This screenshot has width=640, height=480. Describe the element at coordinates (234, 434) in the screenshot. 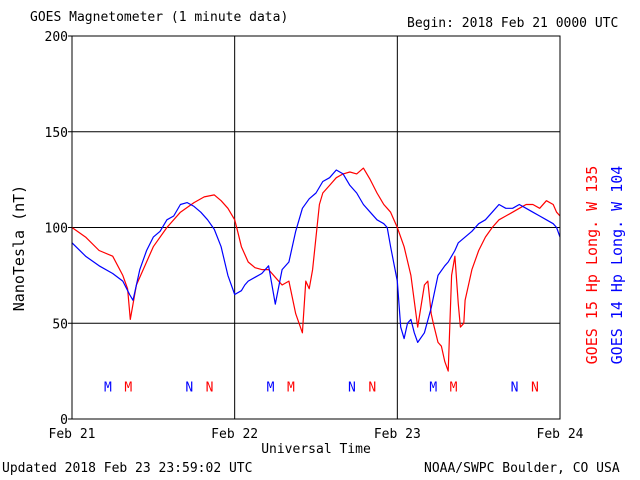

I see `x-tick-label: Feb 22` at that location.